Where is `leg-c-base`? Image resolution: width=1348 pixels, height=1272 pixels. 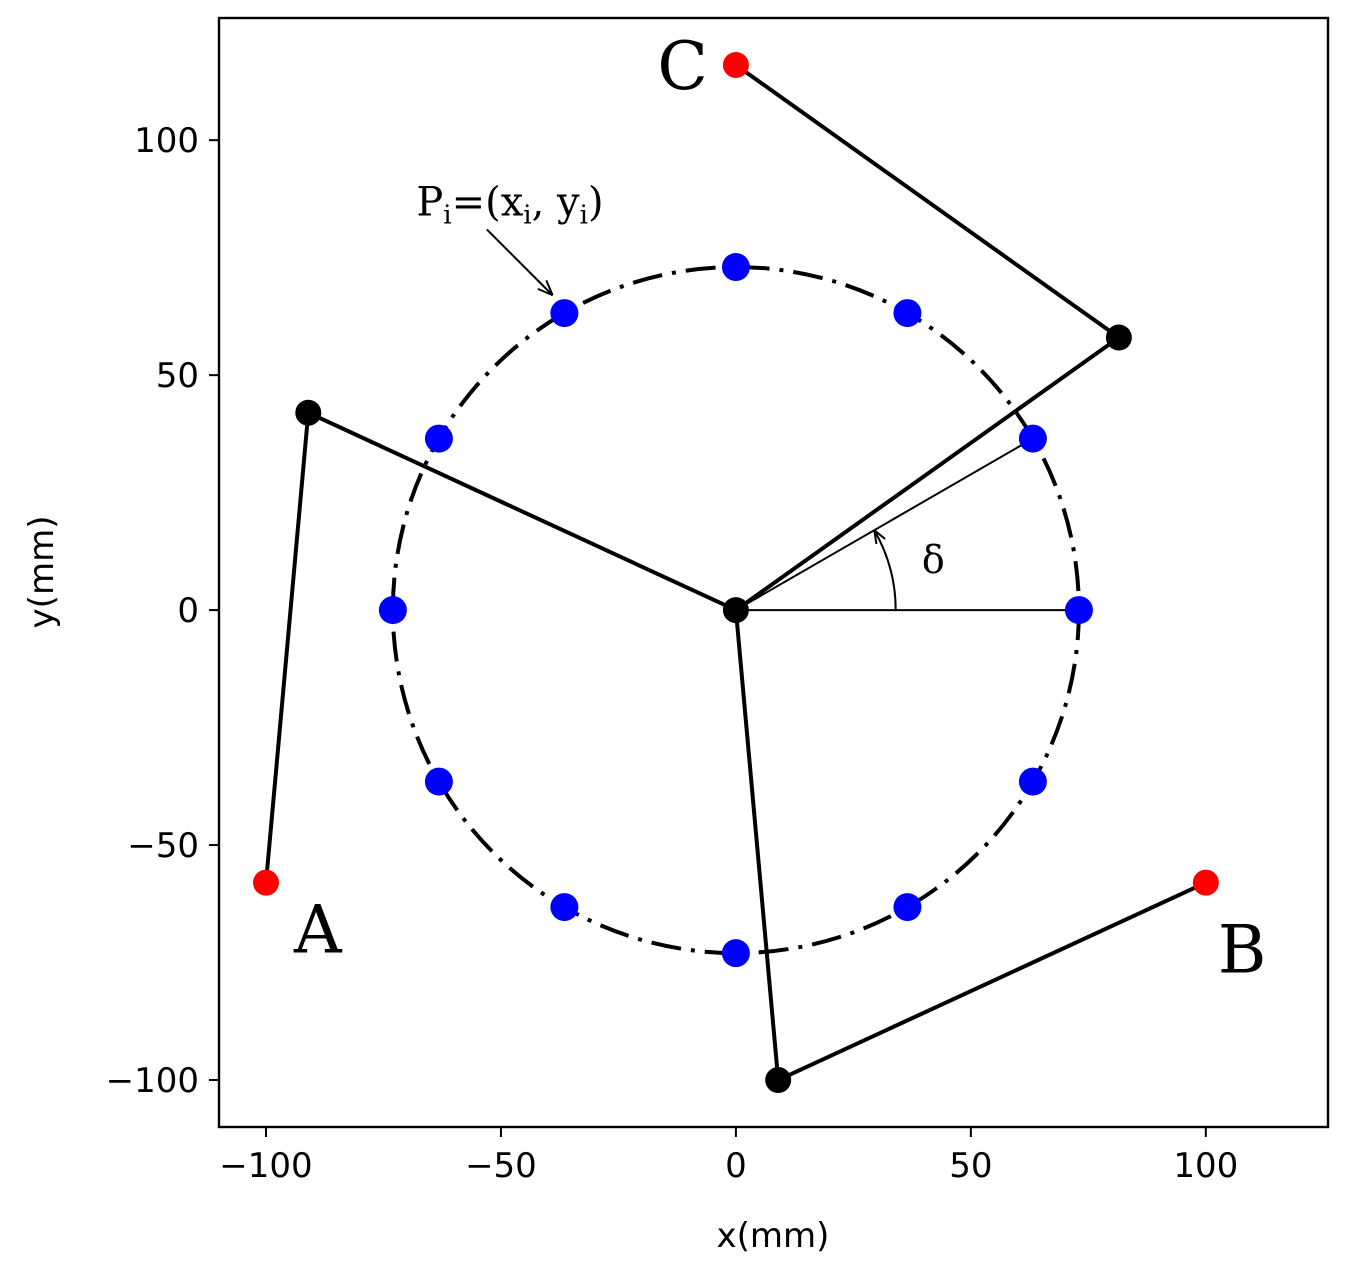
leg-c-base is located at coordinates (735, 64).